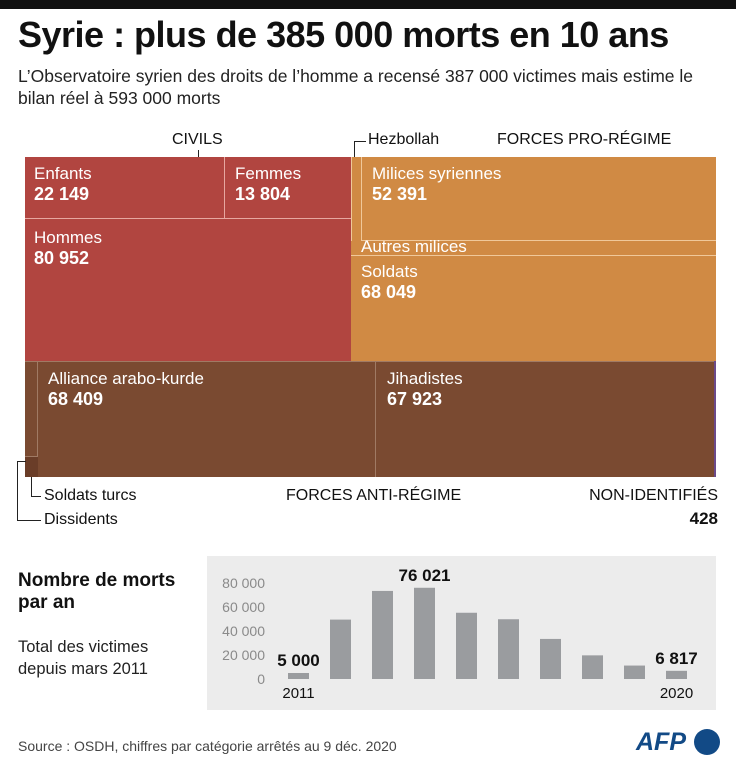 The image size is (736, 768). What do you see at coordinates (400, 194) in the screenshot?
I see `milices-value: 52 391` at bounding box center [400, 194].